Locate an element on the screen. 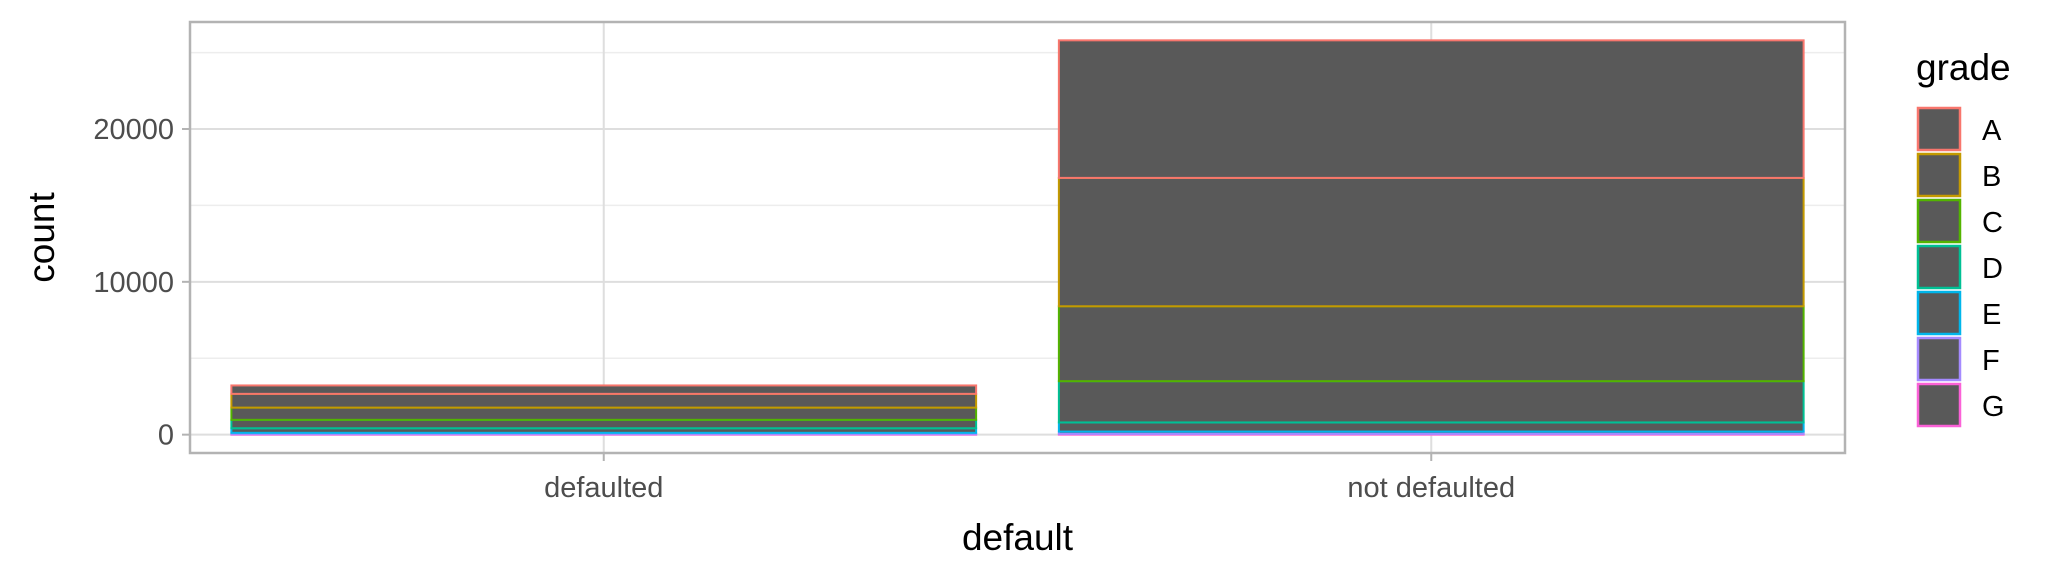 The width and height of the screenshot is (2047, 576). legend-label-B: B is located at coordinates (1991, 177).